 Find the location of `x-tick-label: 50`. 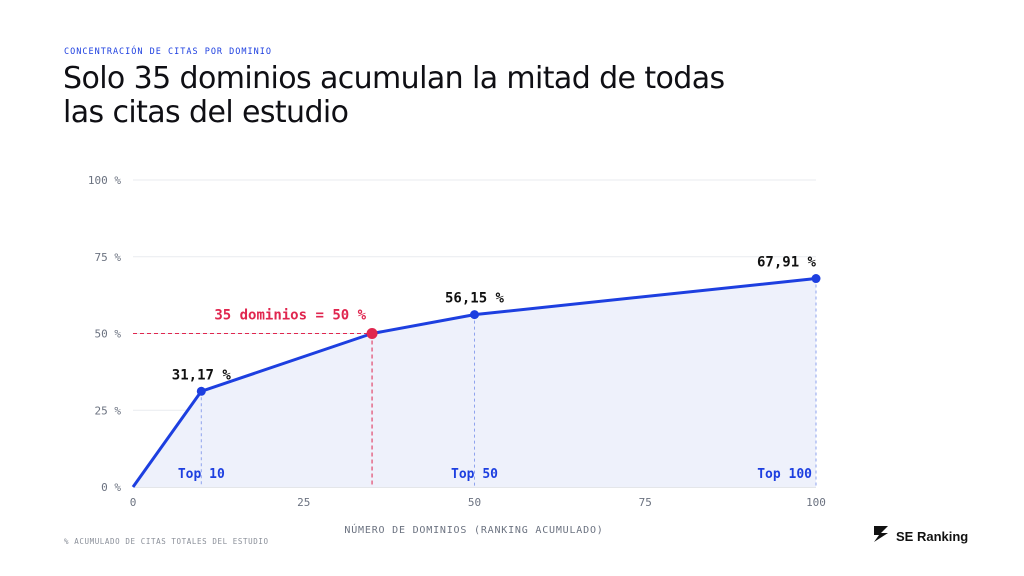

x-tick-label: 50 is located at coordinates (474, 502).